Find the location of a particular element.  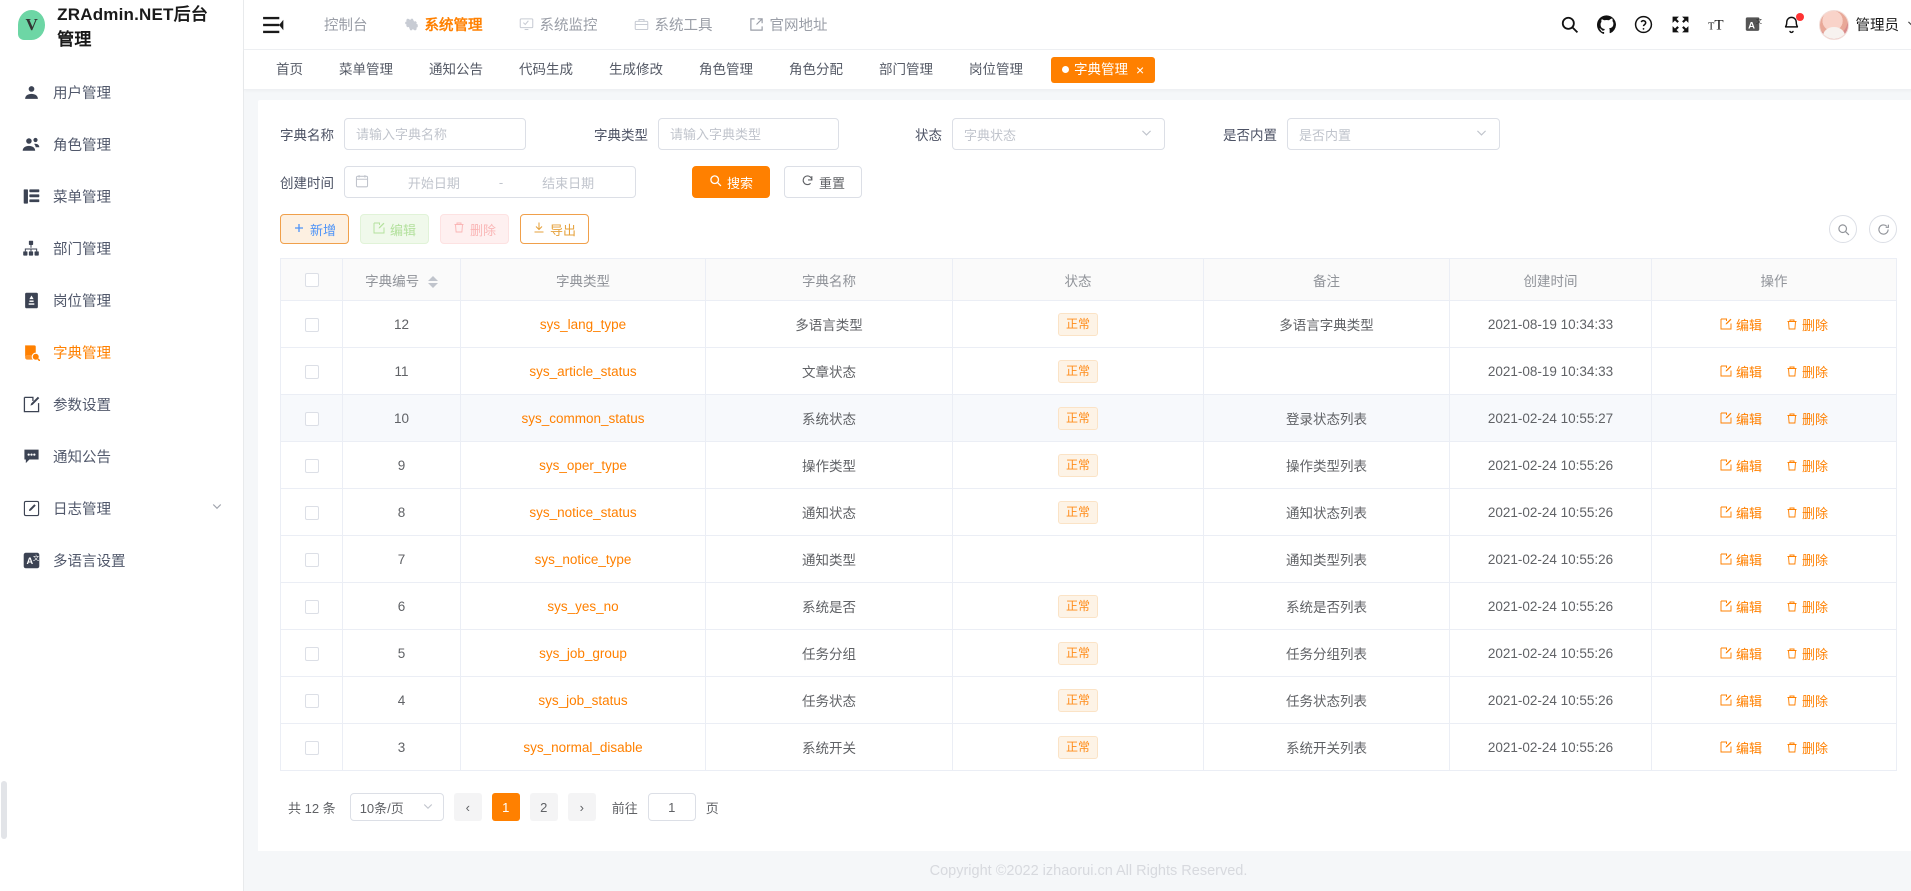

status-select: 字典状态 is located at coordinates (1058, 134).